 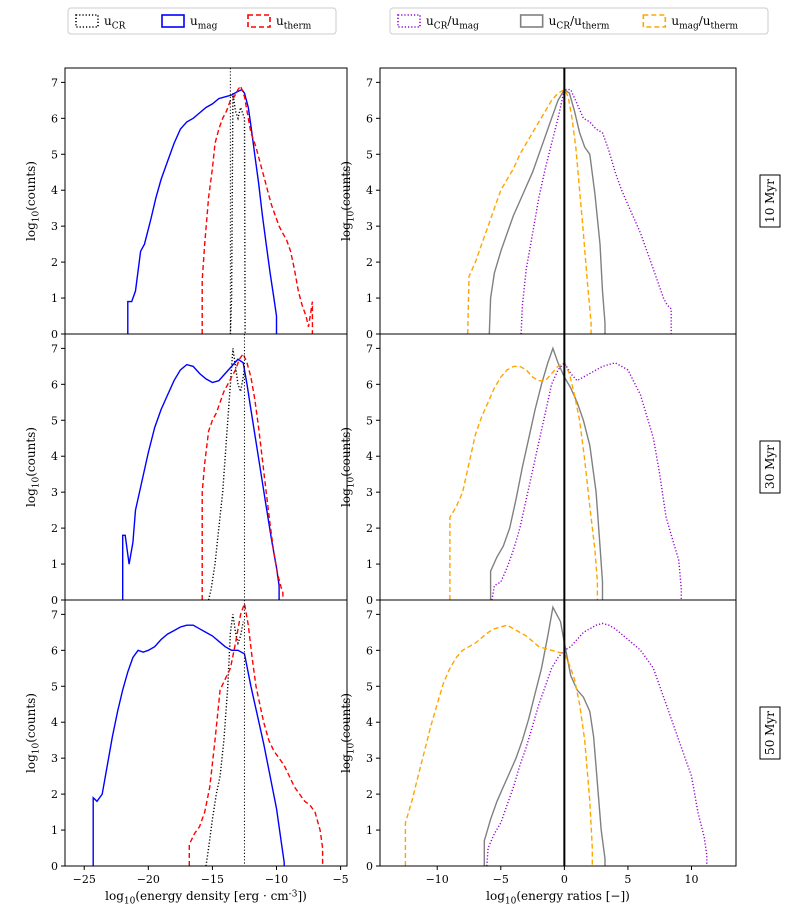 I want to click on row-label-box: 30 Myr, so click(x=770, y=467).